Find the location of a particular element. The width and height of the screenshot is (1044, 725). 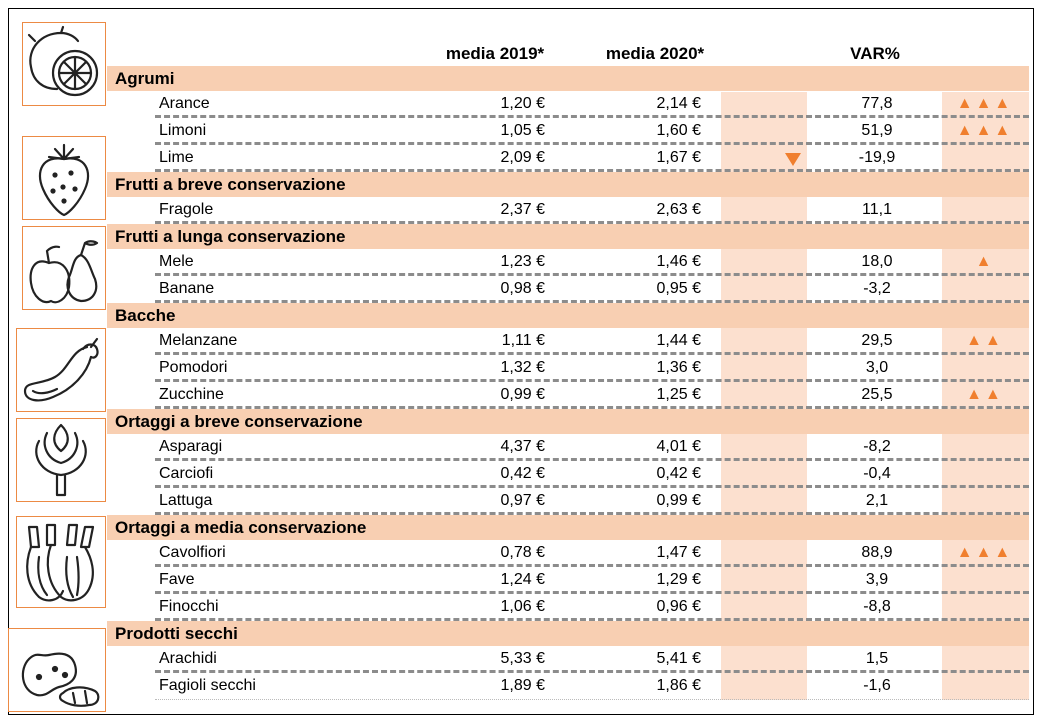

price-2019: 5,33 € is located at coordinates (522, 658).